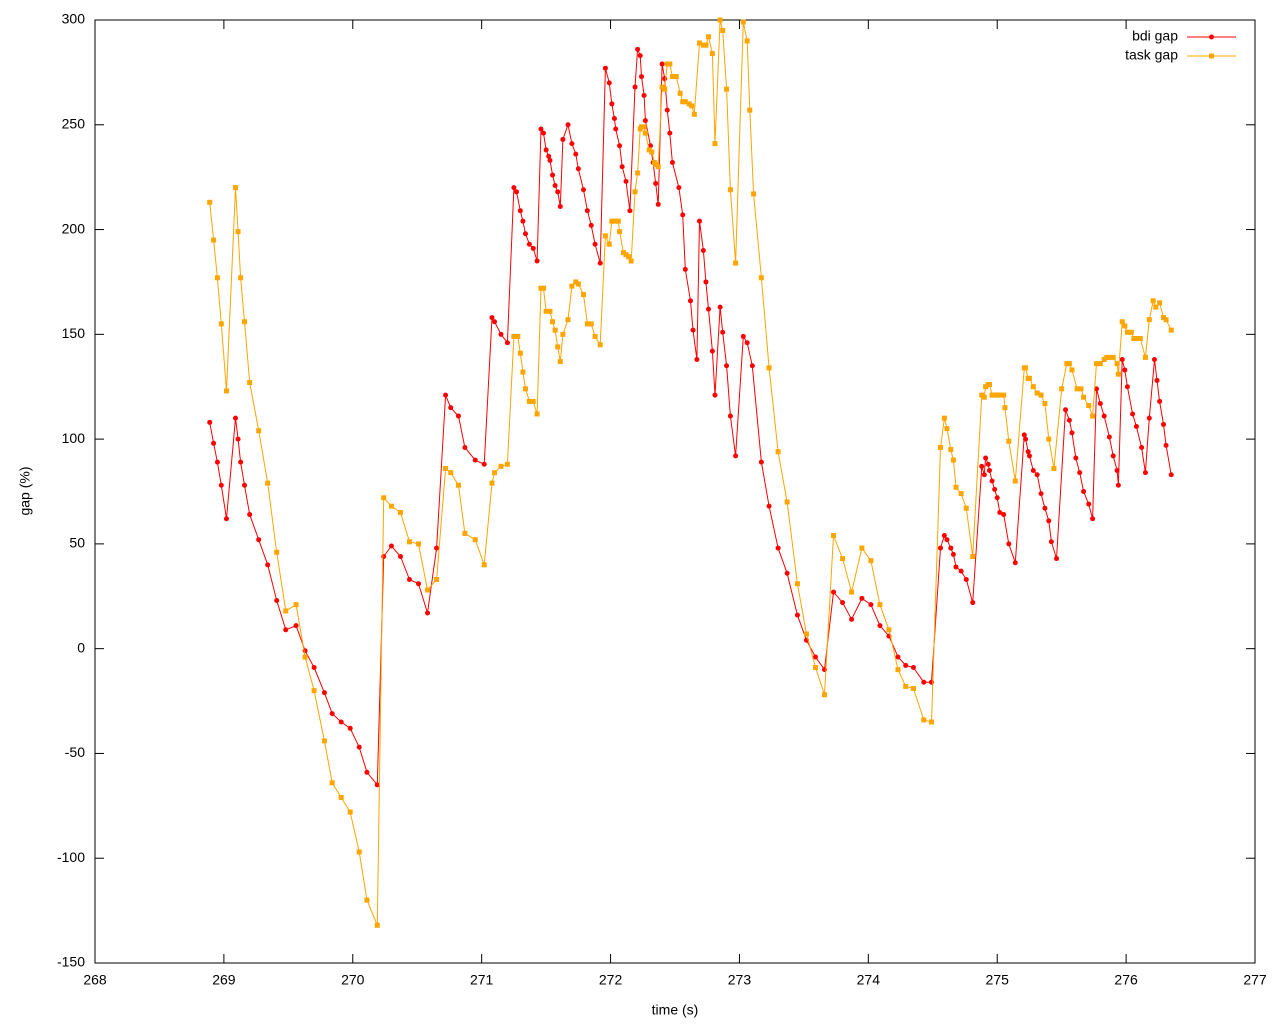  Describe the element at coordinates (25, 490) in the screenshot. I see `y-axis-label: gap (%)` at that location.